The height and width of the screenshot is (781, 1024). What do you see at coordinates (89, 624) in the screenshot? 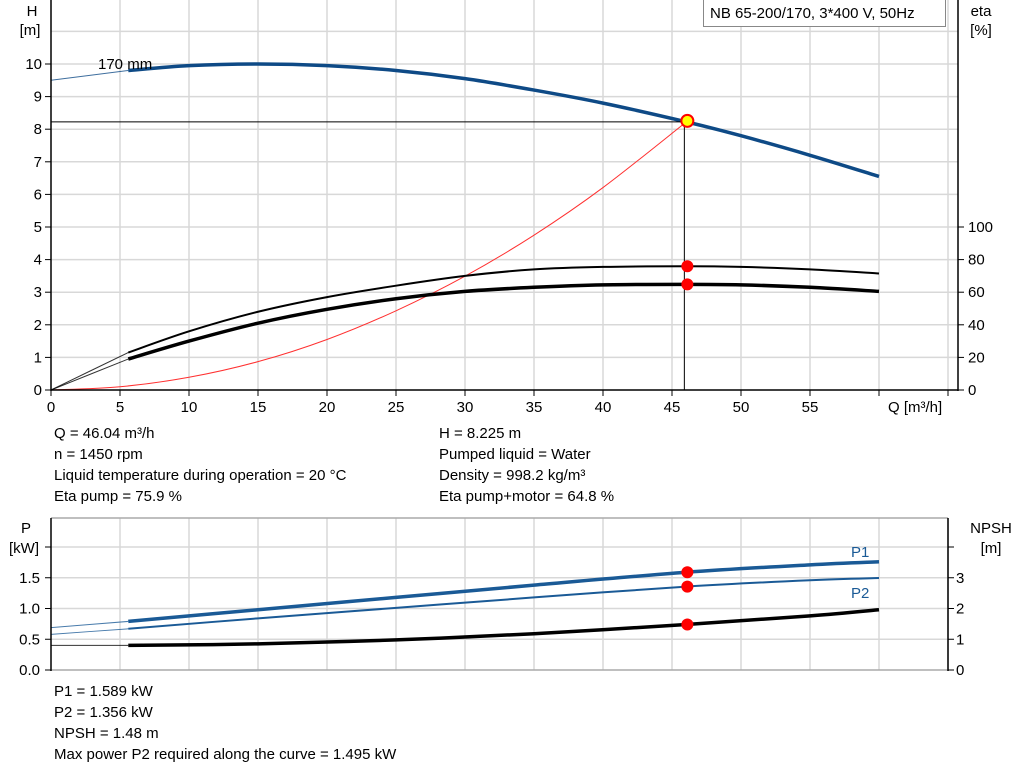
I see `p1-curve-extension` at bounding box center [89, 624].